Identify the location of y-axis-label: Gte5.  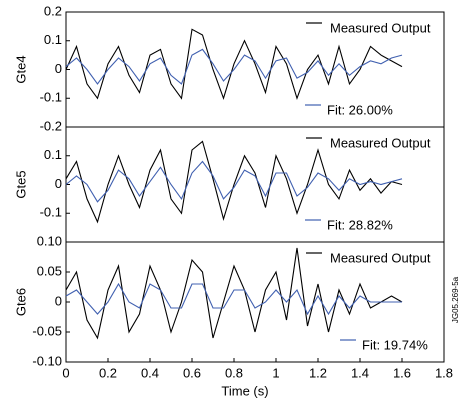
(20, 184).